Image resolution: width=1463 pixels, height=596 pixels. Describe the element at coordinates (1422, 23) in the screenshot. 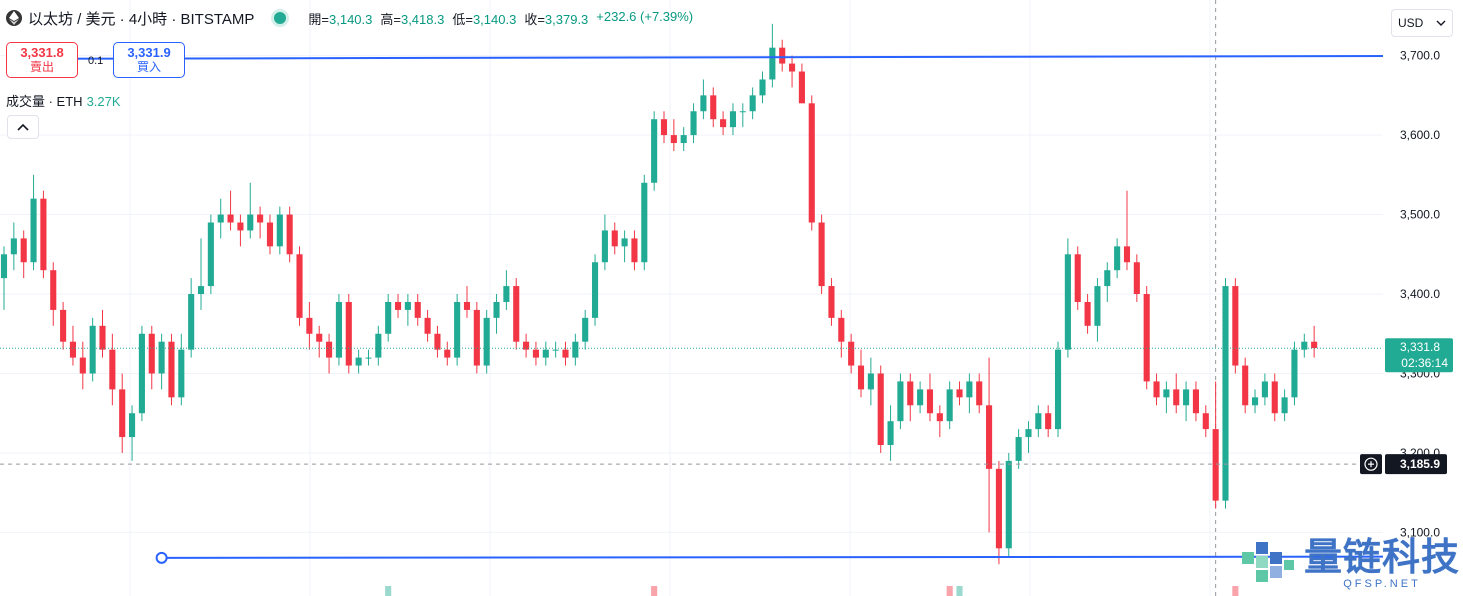

I see `currency-select: USD` at that location.